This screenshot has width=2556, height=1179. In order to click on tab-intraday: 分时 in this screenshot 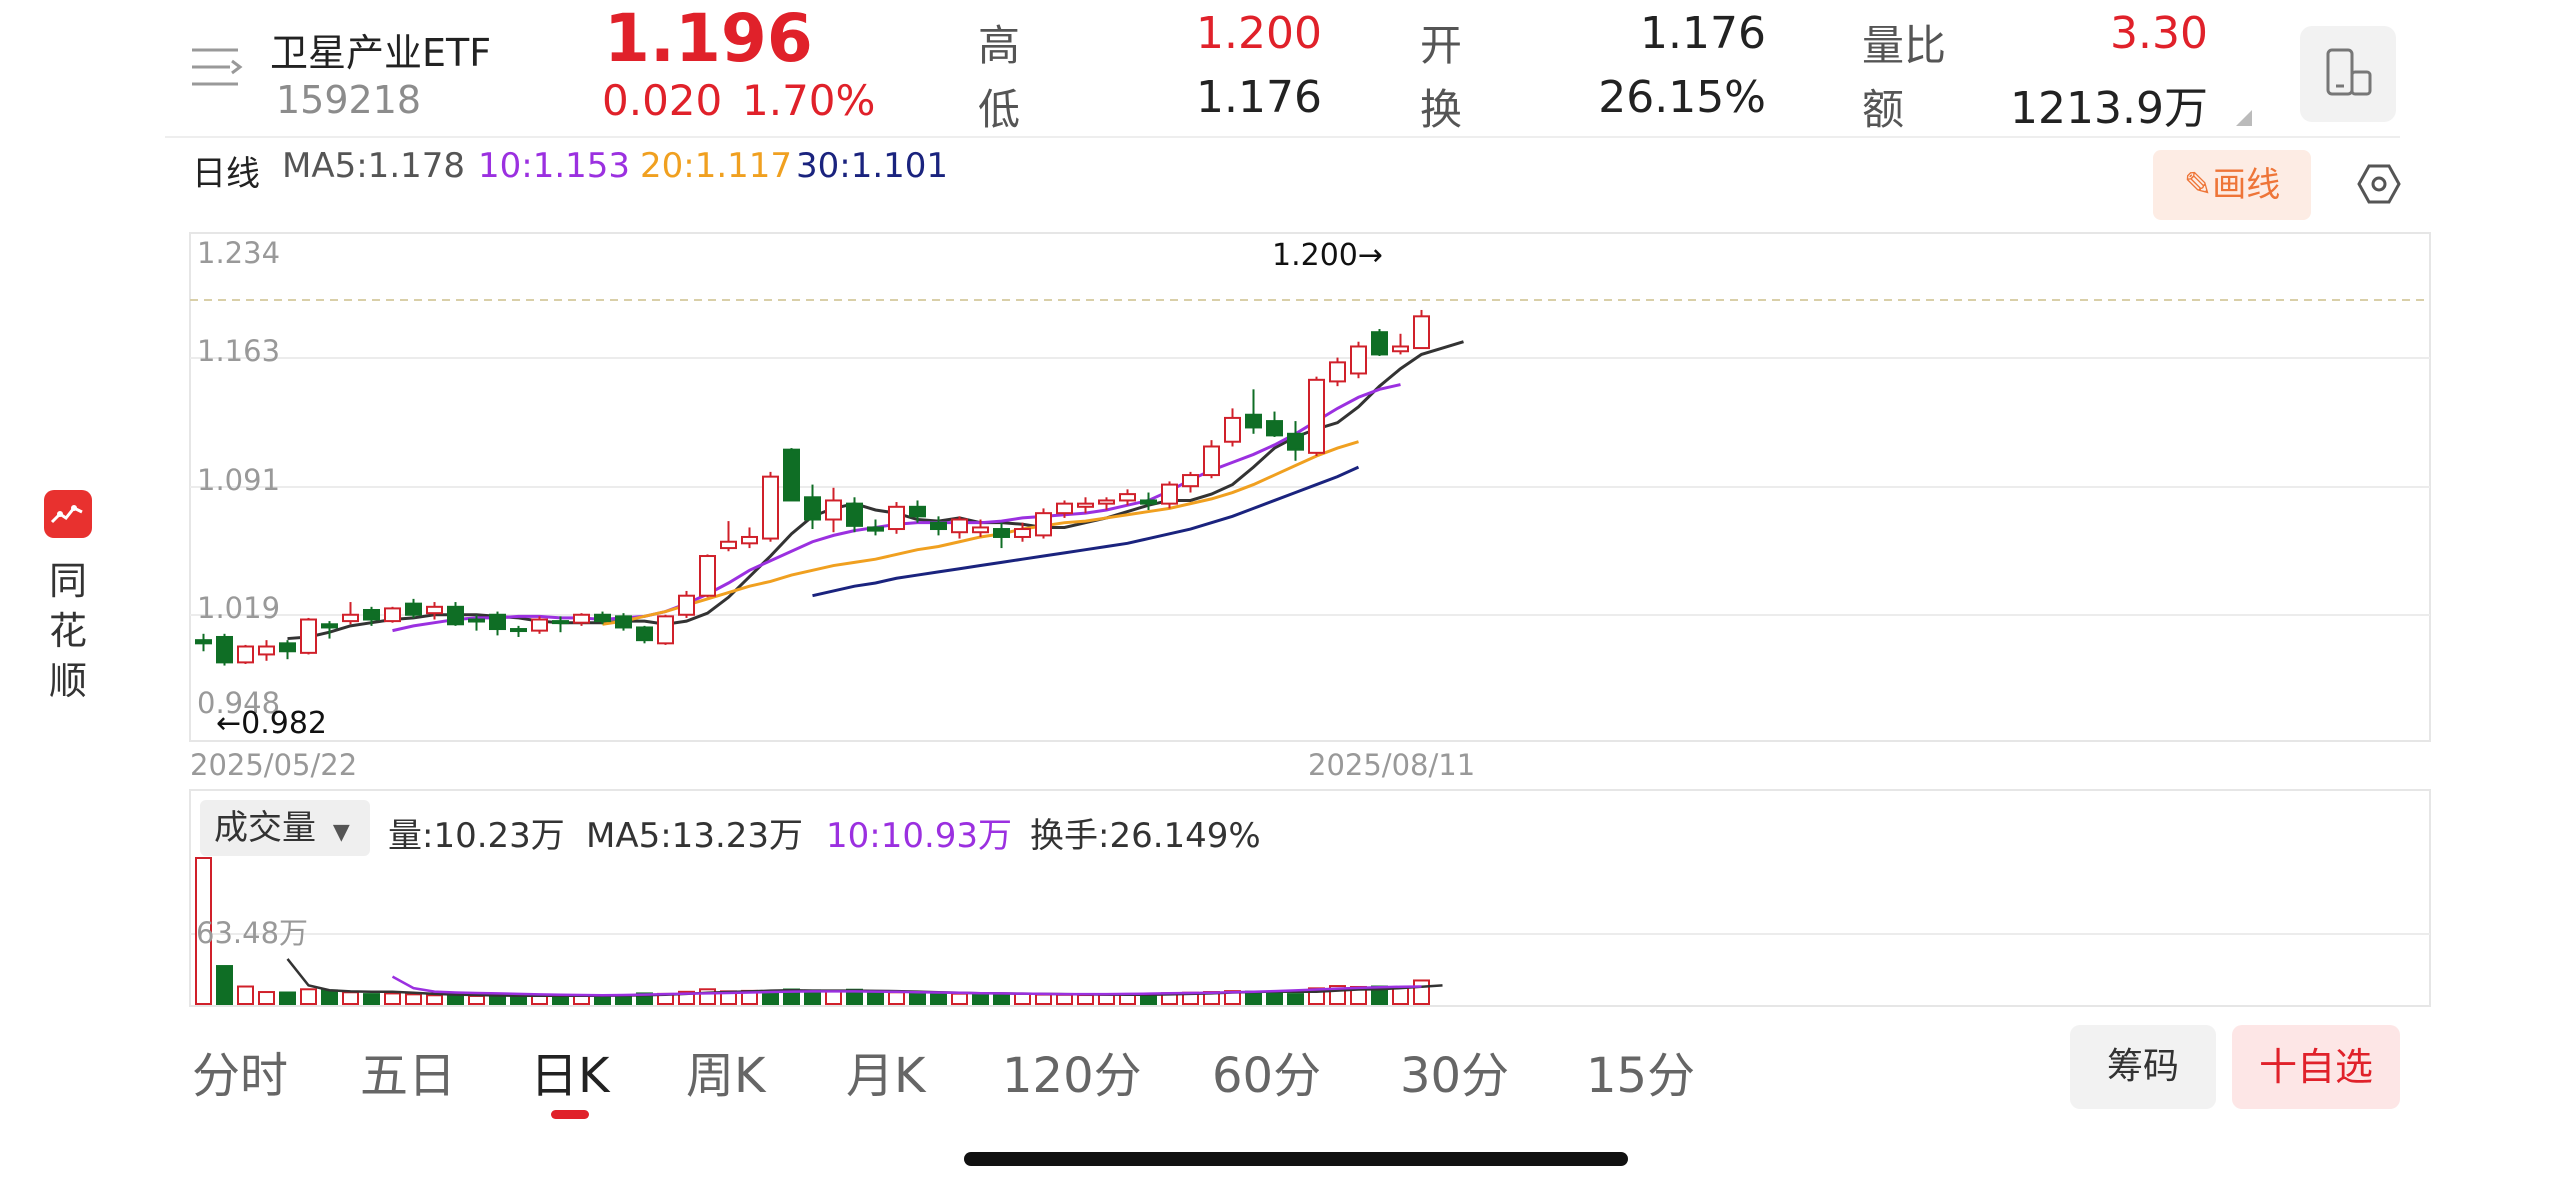, I will do `click(240, 1076)`.